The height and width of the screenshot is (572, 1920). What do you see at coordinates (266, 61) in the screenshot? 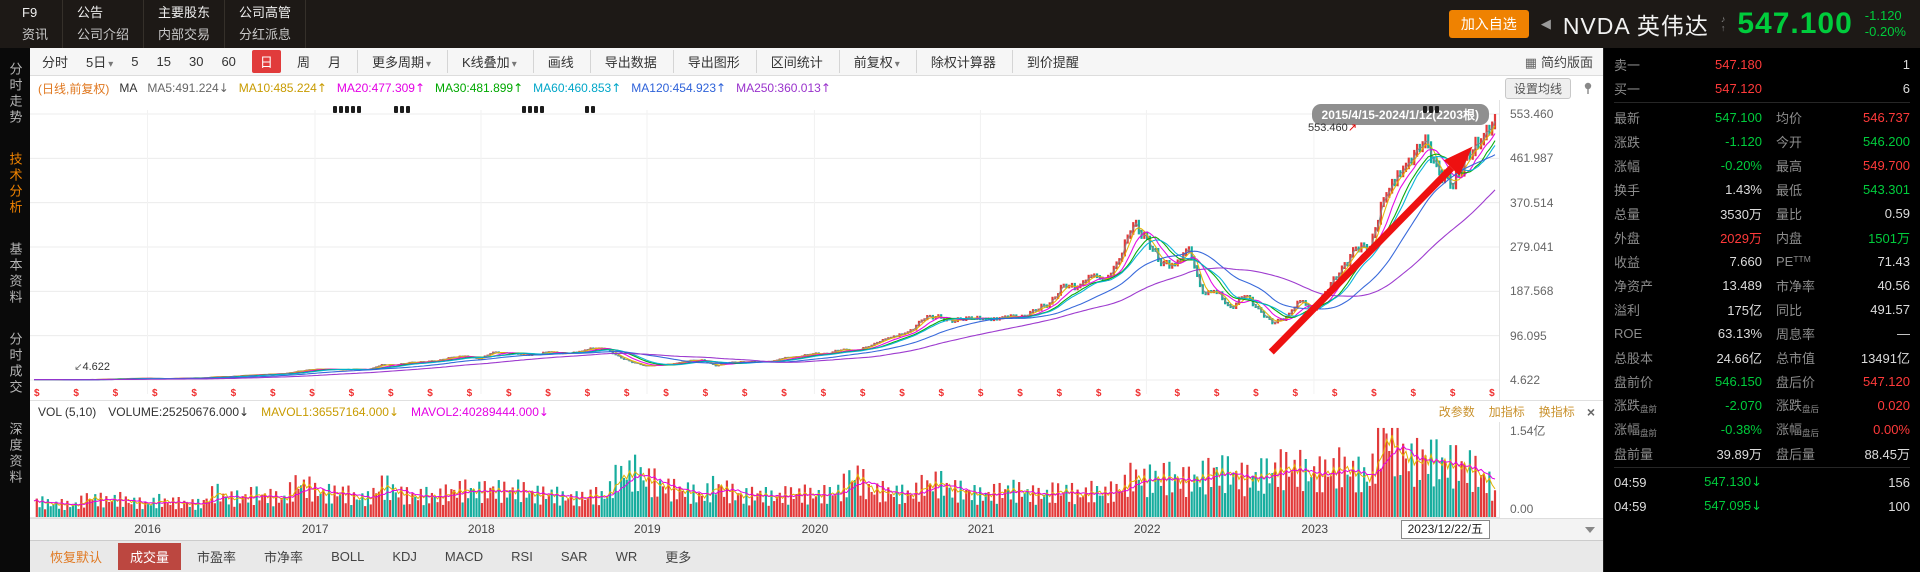
I see `toolbar-item: 日` at bounding box center [266, 61].